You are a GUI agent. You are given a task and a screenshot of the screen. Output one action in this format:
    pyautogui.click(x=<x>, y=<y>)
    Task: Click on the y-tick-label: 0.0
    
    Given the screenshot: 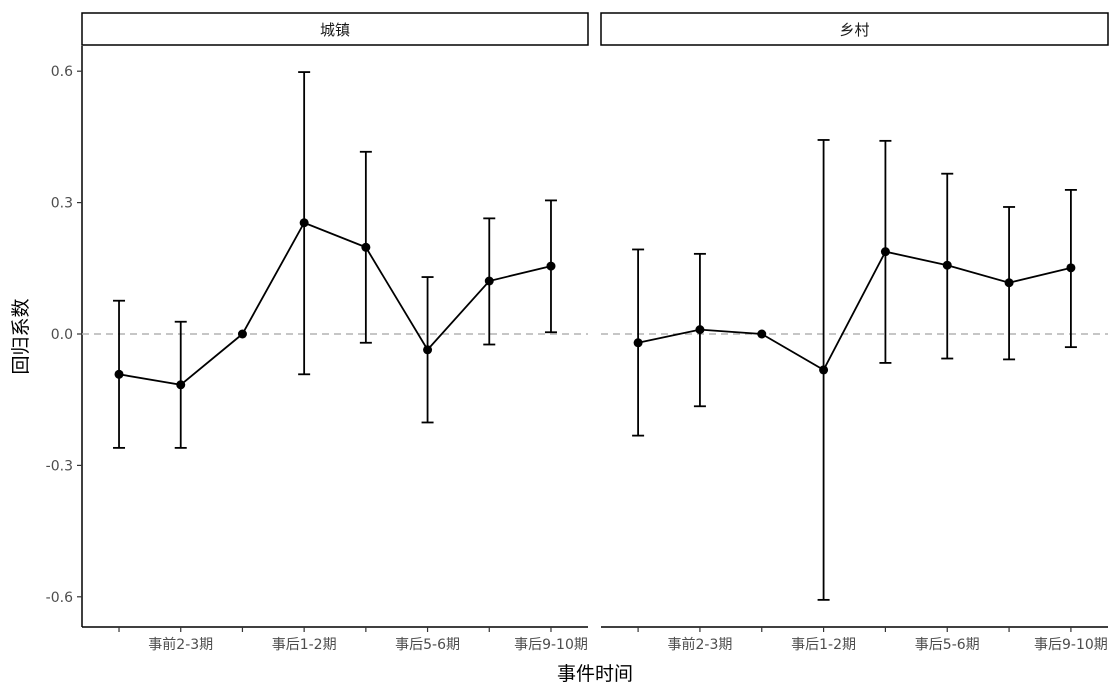 What is the action you would take?
    pyautogui.click(x=62, y=335)
    